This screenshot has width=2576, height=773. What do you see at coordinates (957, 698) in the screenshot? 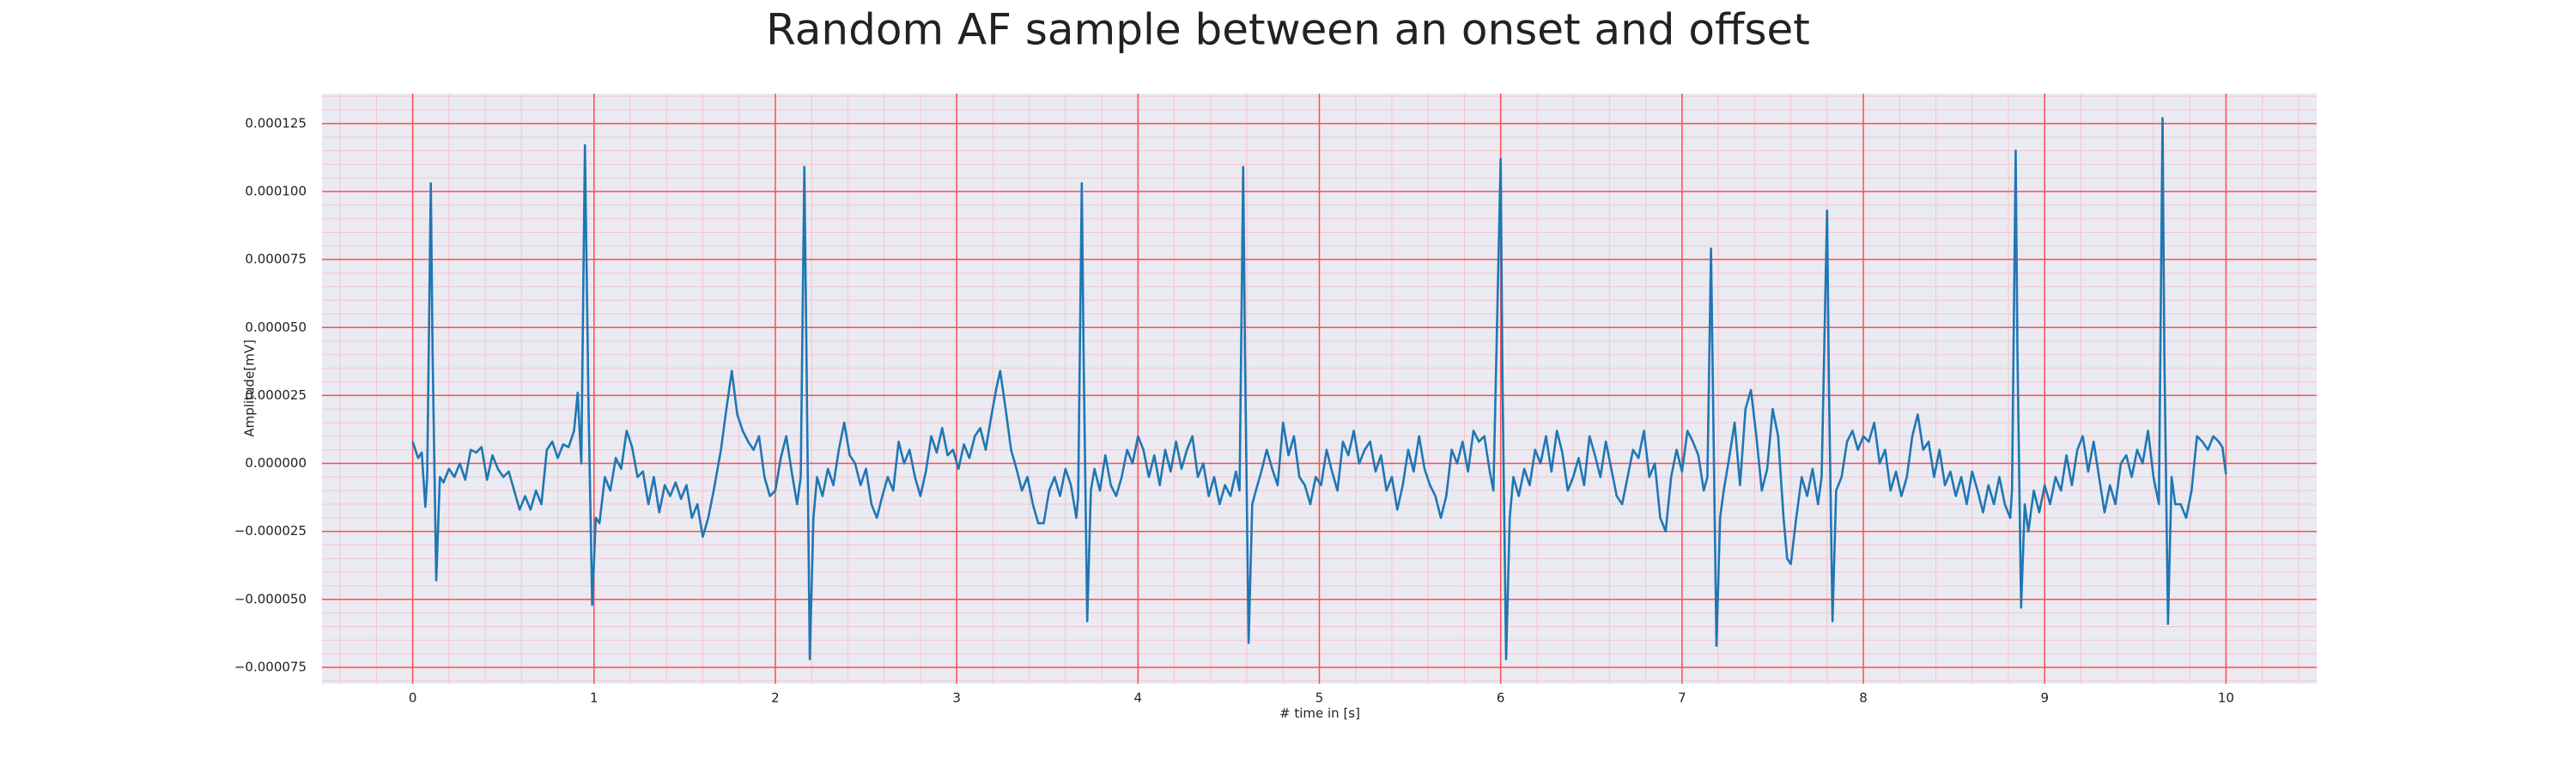
I see `x-tick-label: 3` at bounding box center [957, 698].